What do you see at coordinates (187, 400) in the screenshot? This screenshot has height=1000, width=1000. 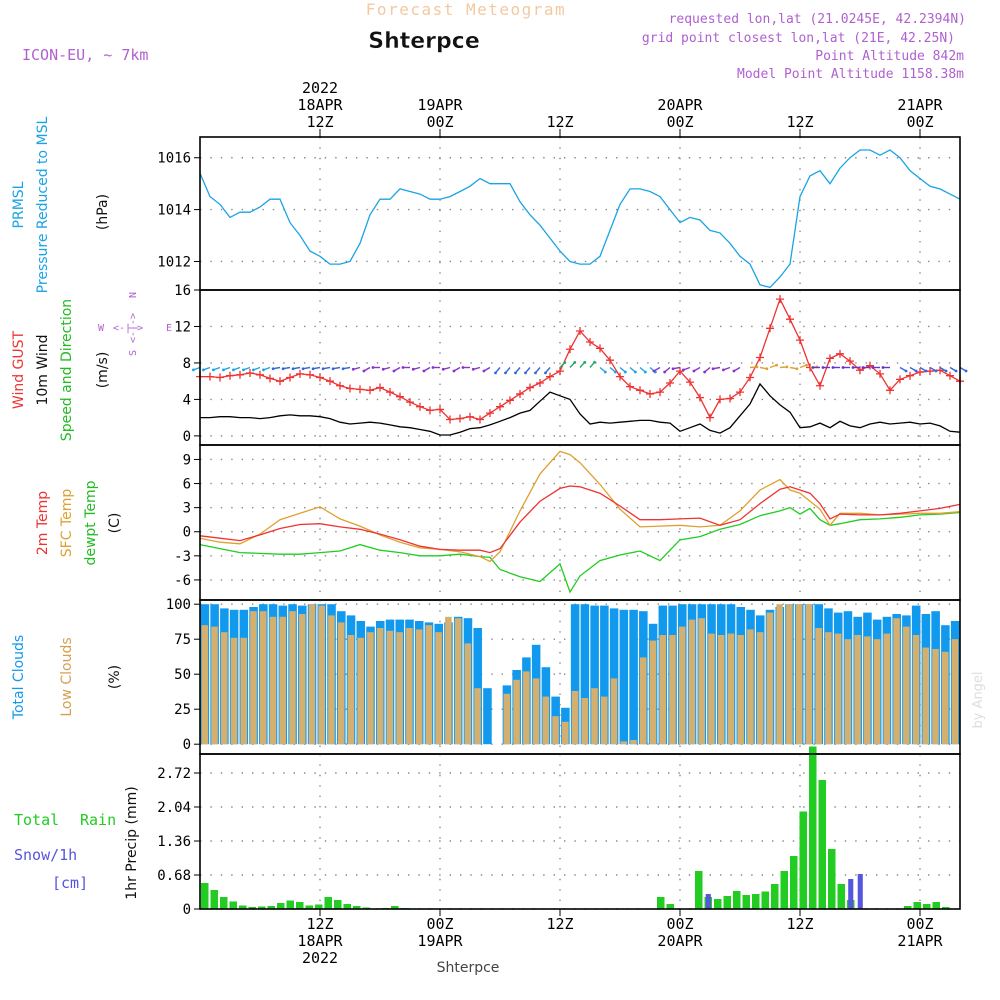 I see `wind-tick-label: 4` at bounding box center [187, 400].